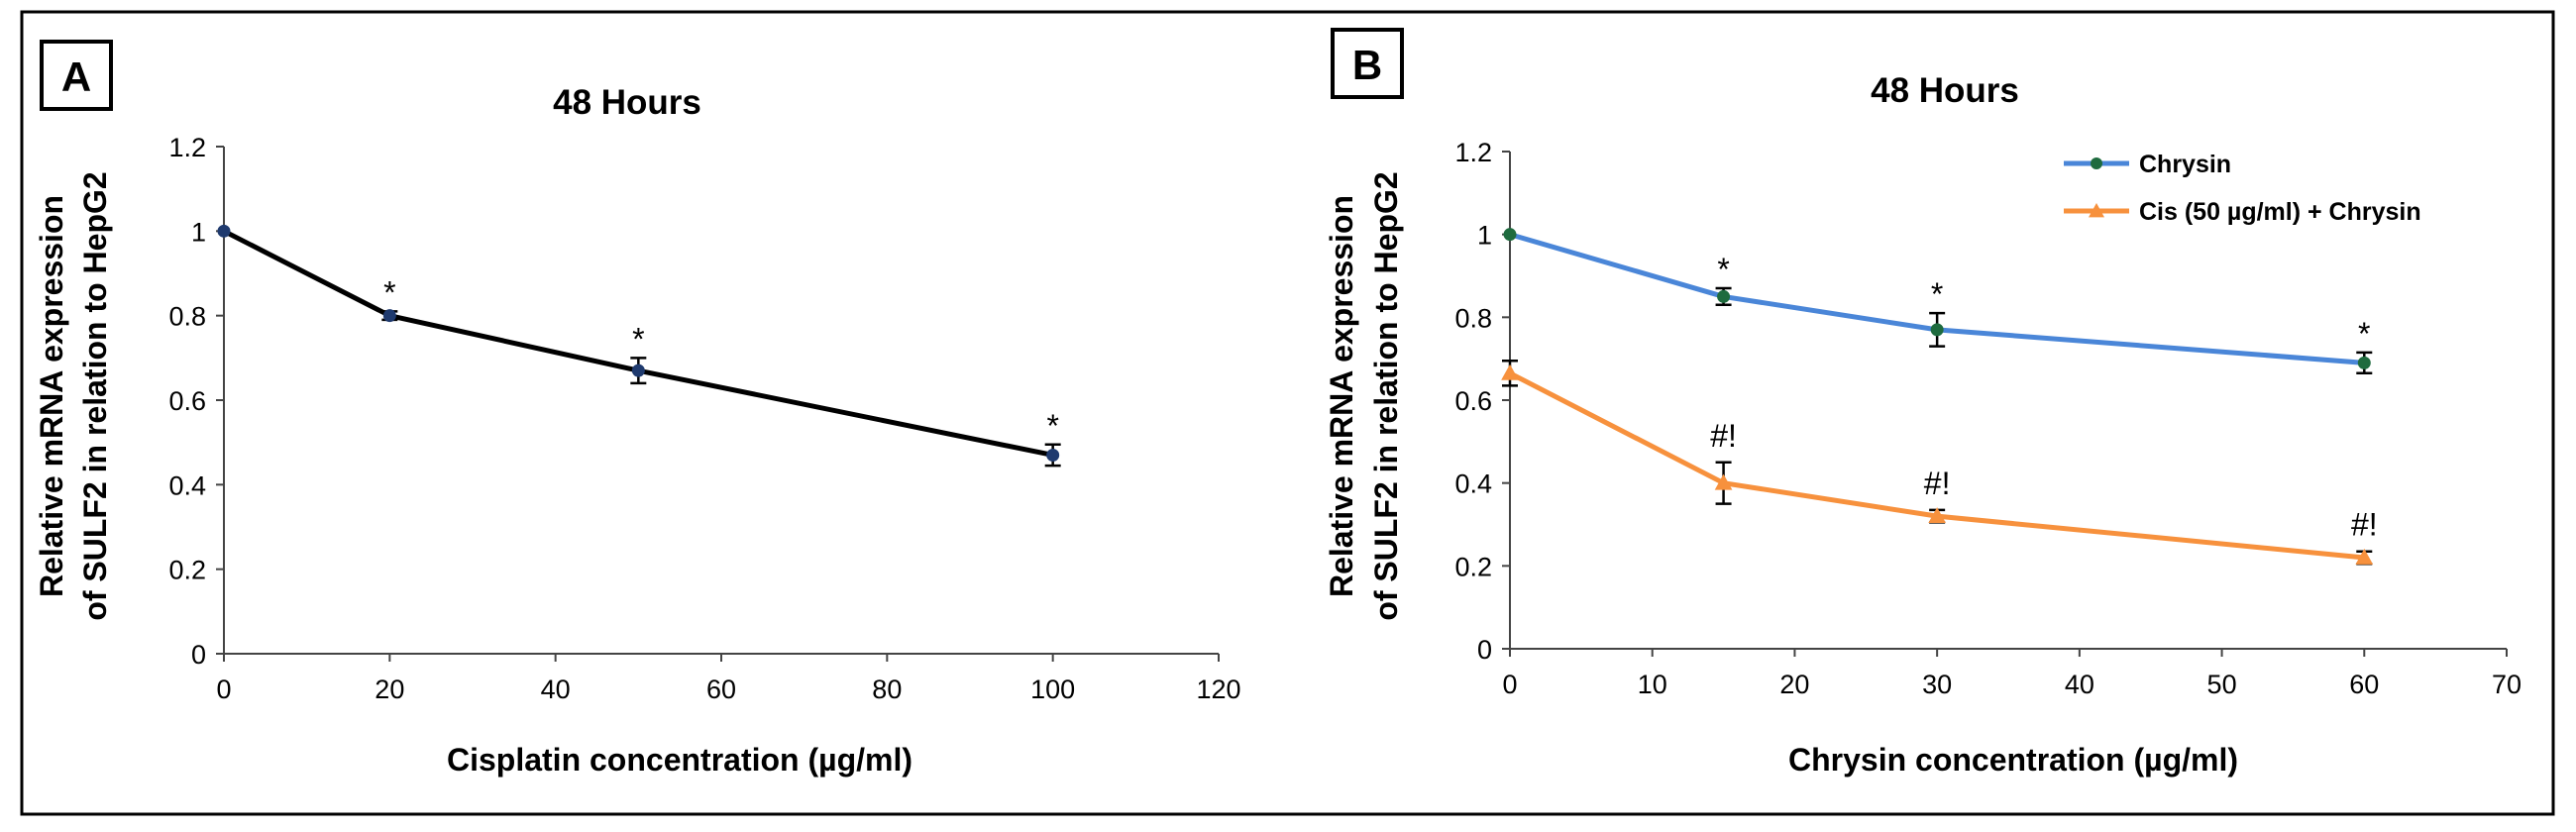  What do you see at coordinates (887, 689) in the screenshot?
I see `panel-a-x-tick-label: 80` at bounding box center [887, 689].